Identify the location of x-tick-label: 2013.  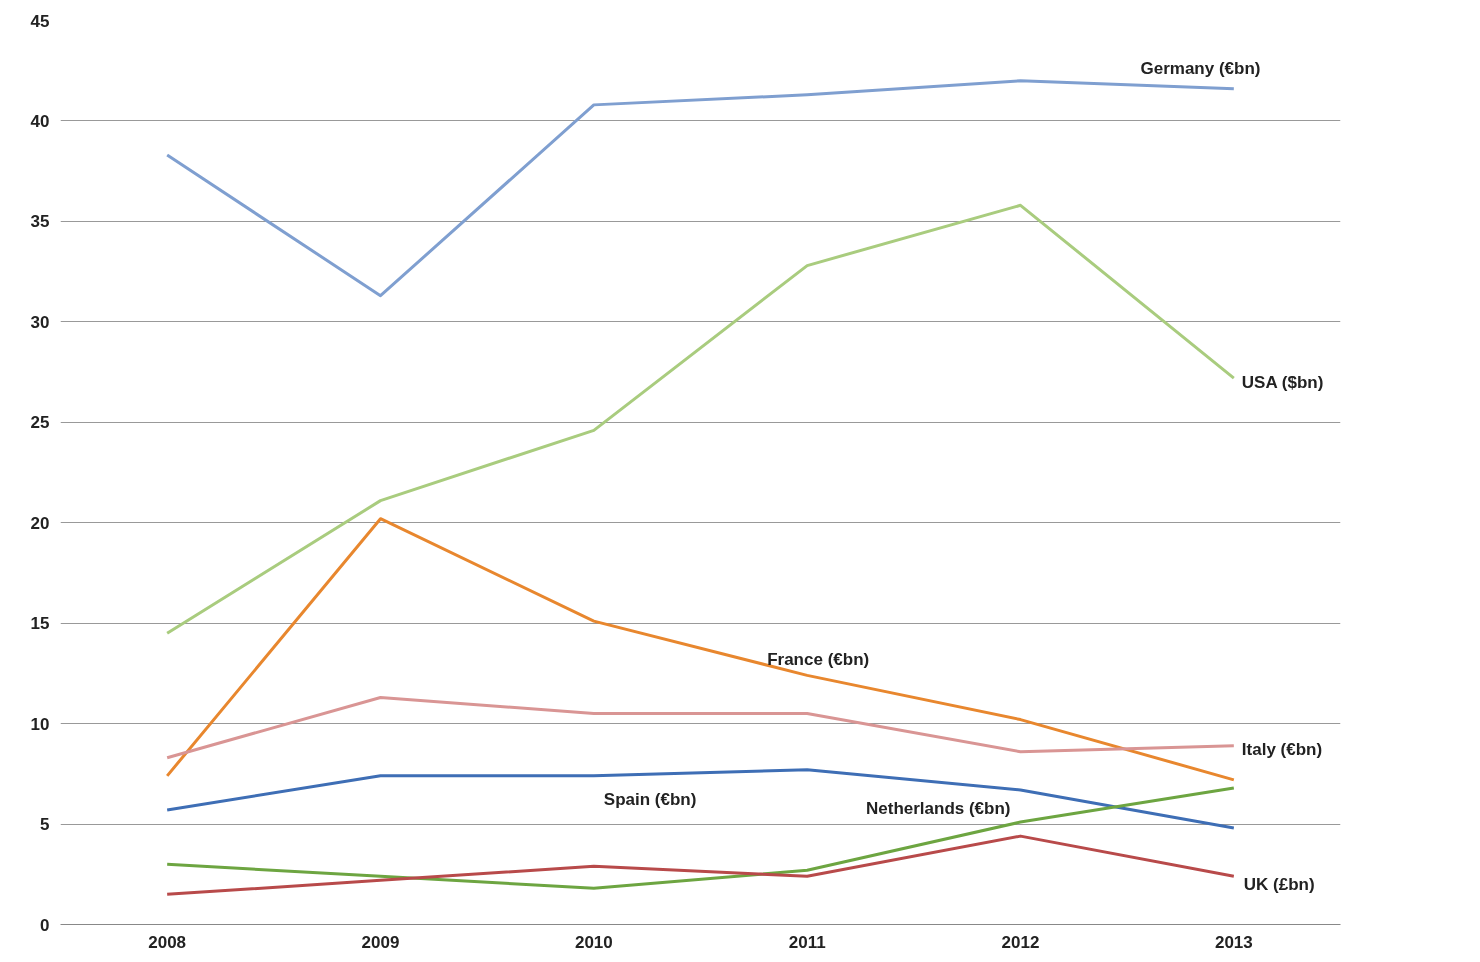
(1233, 942).